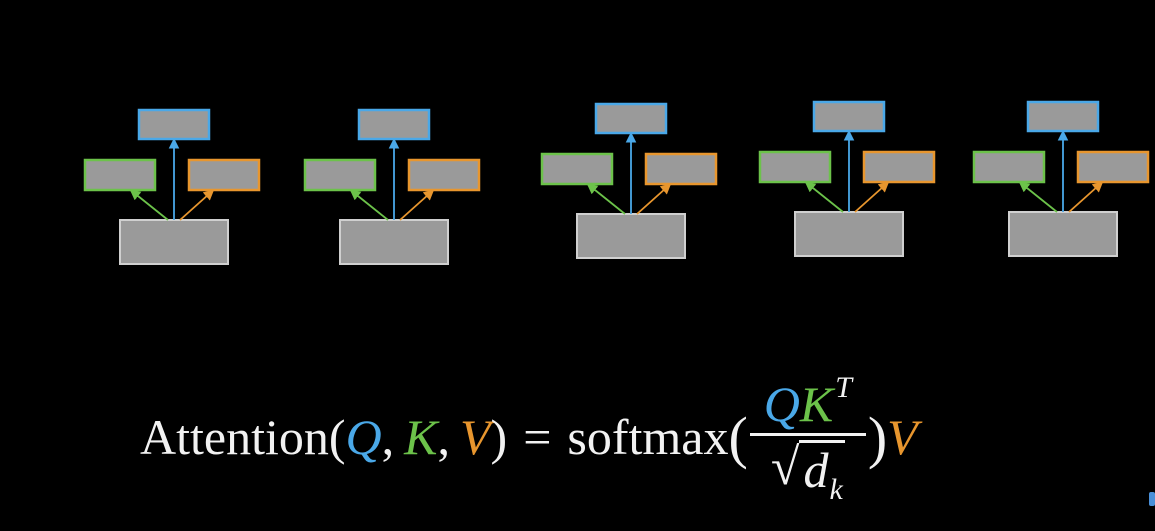 Image resolution: width=1155 pixels, height=531 pixels. I want to click on formula-open-paren: (, so click(337, 437).